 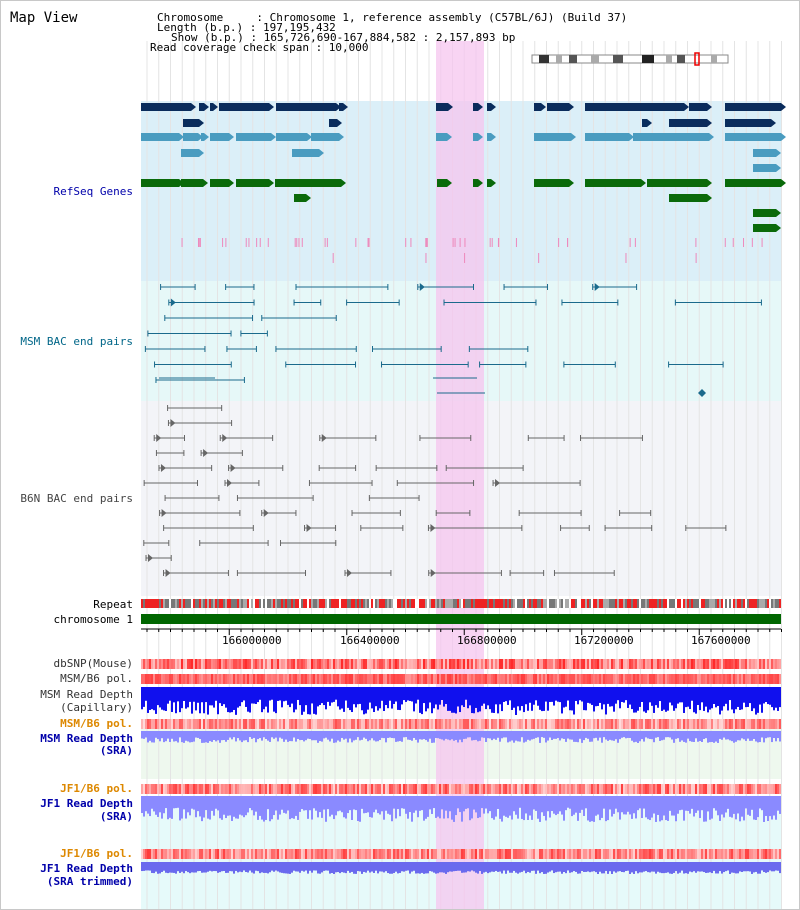 What do you see at coordinates (86, 694) in the screenshot?
I see `track-label-msm-depth-capillary: MSM Read Depth` at bounding box center [86, 694].